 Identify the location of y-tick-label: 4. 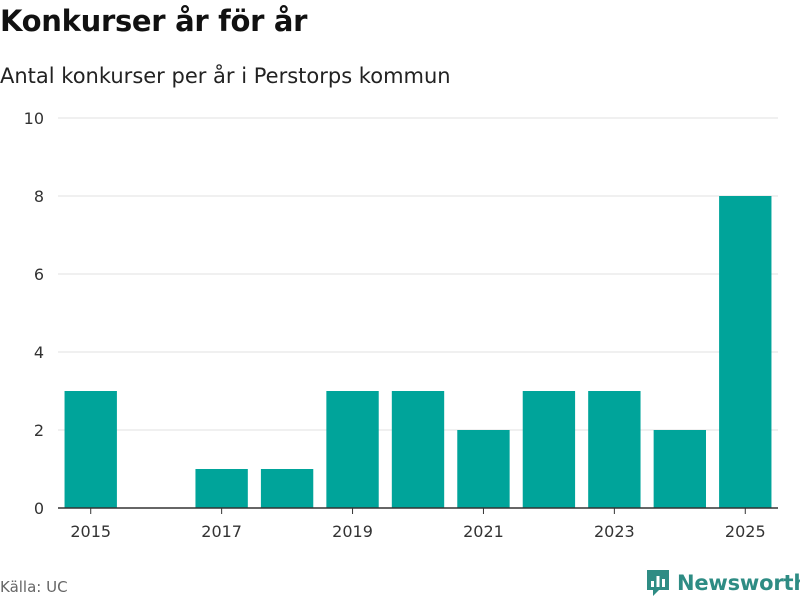
(39, 352).